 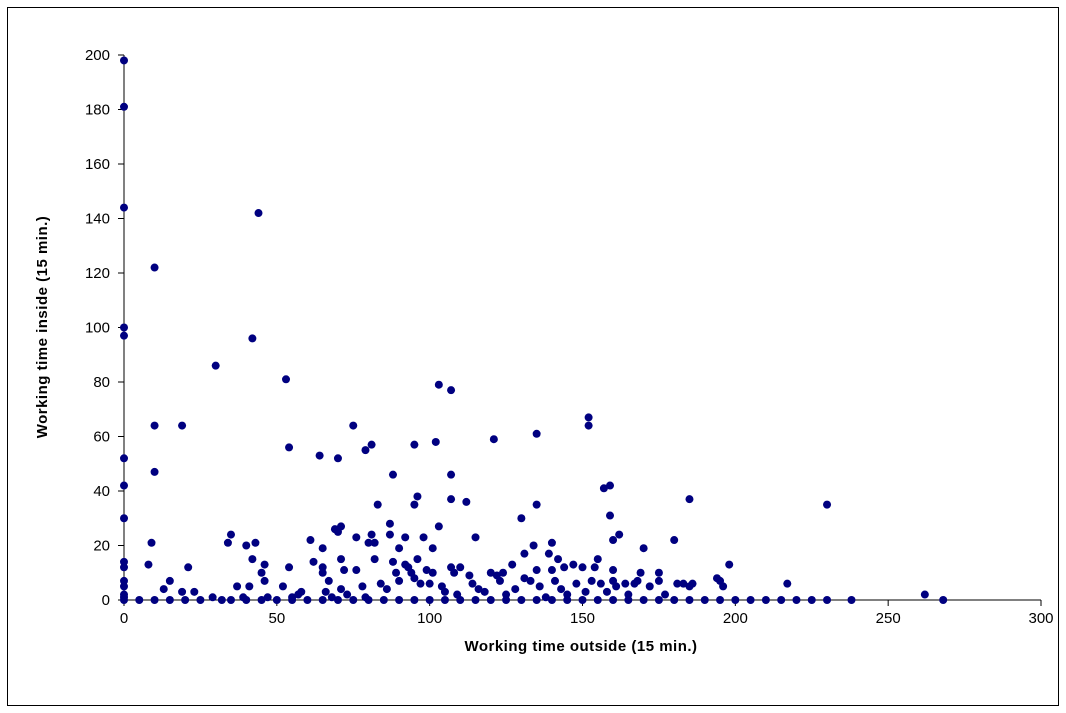 I want to click on x-tick-label: 300, so click(x=1040, y=618).